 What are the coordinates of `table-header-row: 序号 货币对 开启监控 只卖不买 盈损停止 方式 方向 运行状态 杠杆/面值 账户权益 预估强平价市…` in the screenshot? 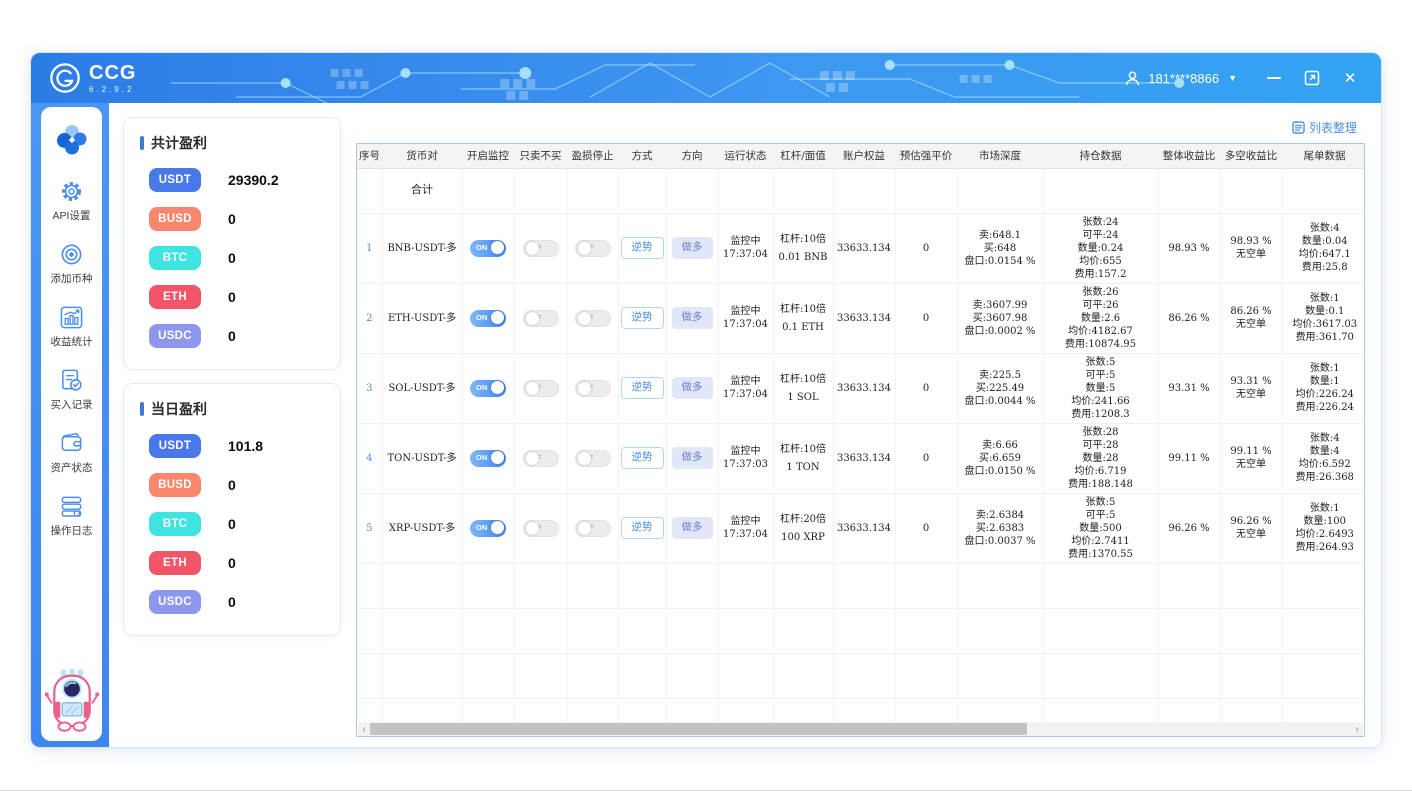 It's located at (860, 156).